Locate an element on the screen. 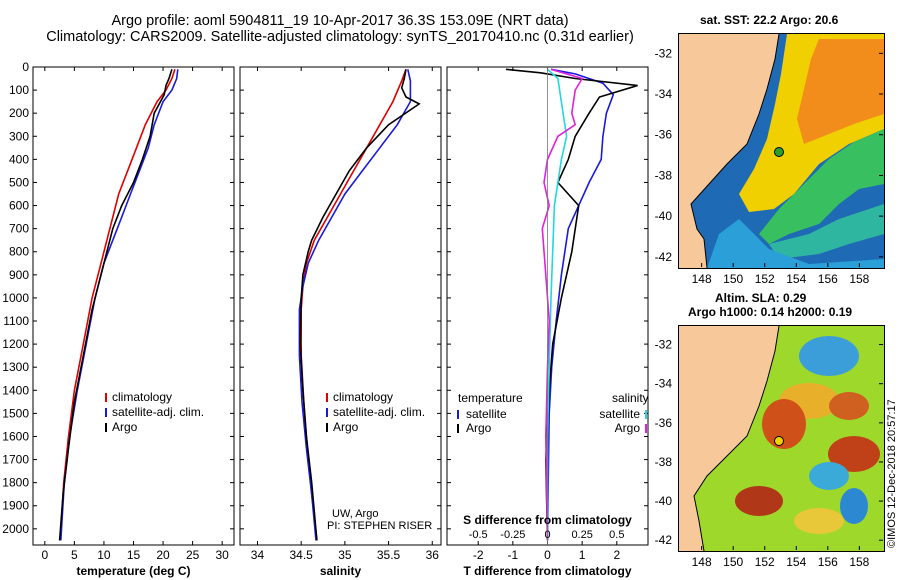 The height and width of the screenshot is (580, 900). legend-title-salinity: salinity is located at coordinates (630, 398).